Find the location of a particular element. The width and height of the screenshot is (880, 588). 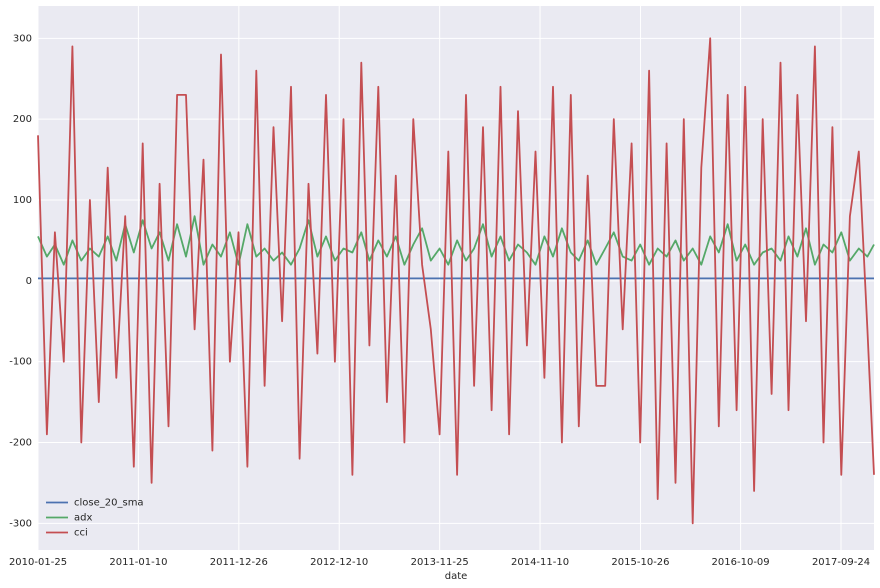

legend-label: cci is located at coordinates (81, 533).